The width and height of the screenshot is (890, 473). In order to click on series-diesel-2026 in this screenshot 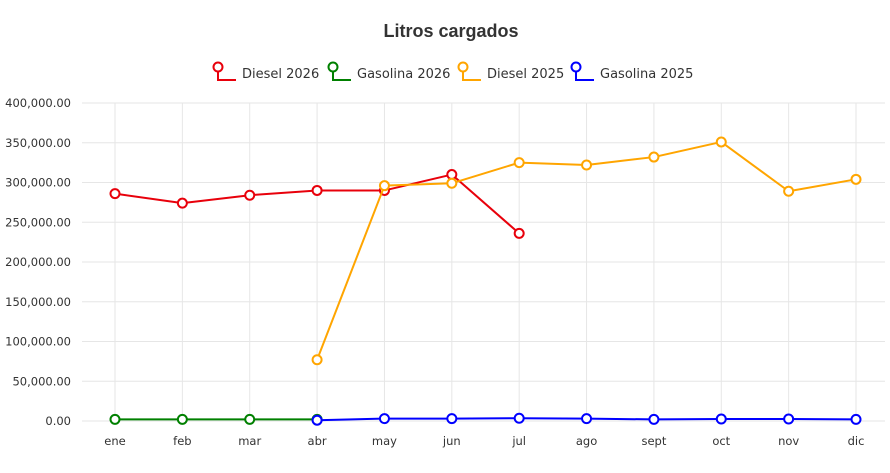, I will do `click(317, 204)`.